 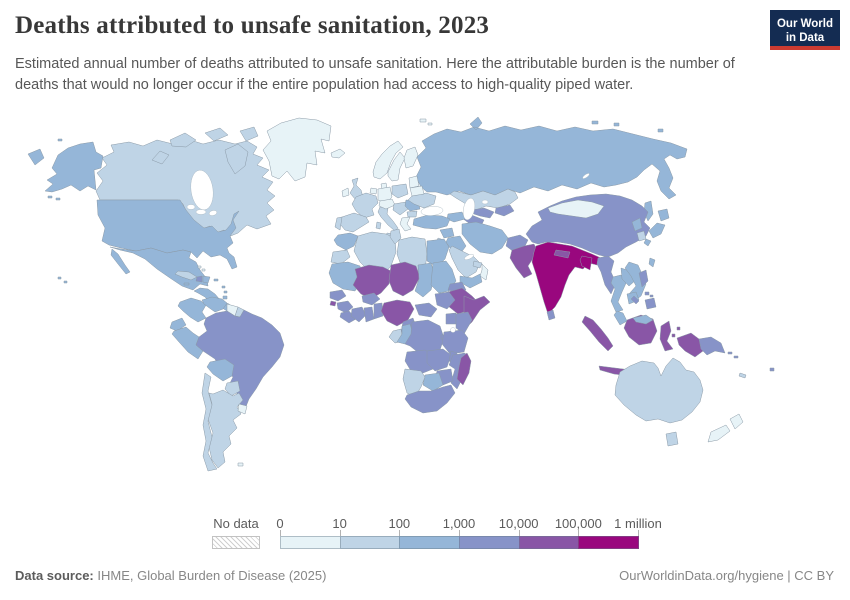 I want to click on country-bulgaria: Bulgaria, so click(x=412, y=214).